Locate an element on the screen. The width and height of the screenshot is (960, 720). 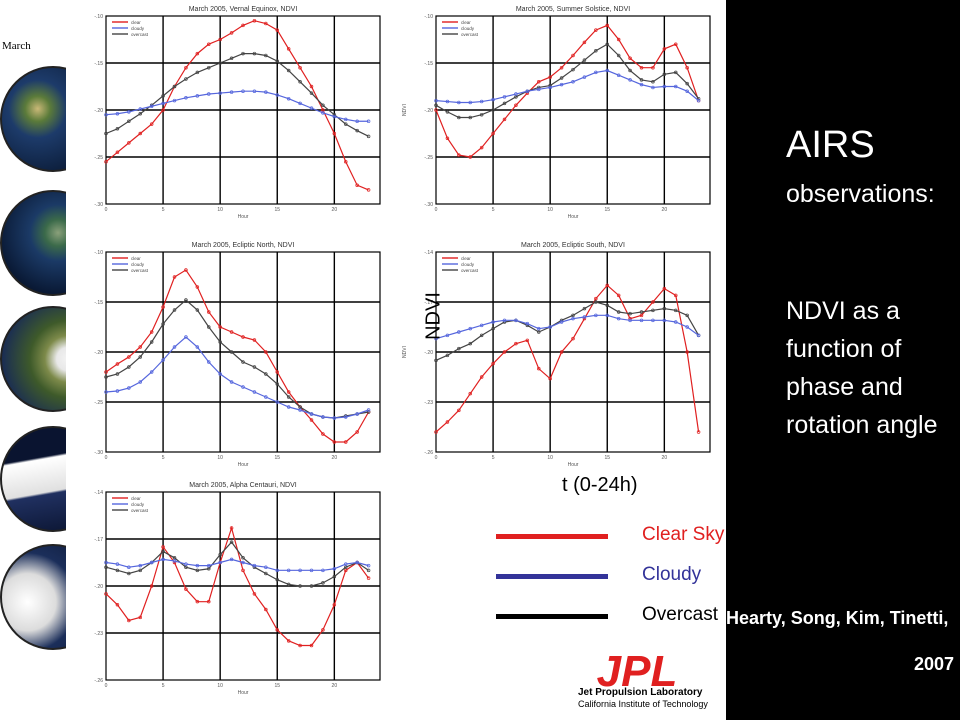
globe-column: March is located at coordinates (33, 360).